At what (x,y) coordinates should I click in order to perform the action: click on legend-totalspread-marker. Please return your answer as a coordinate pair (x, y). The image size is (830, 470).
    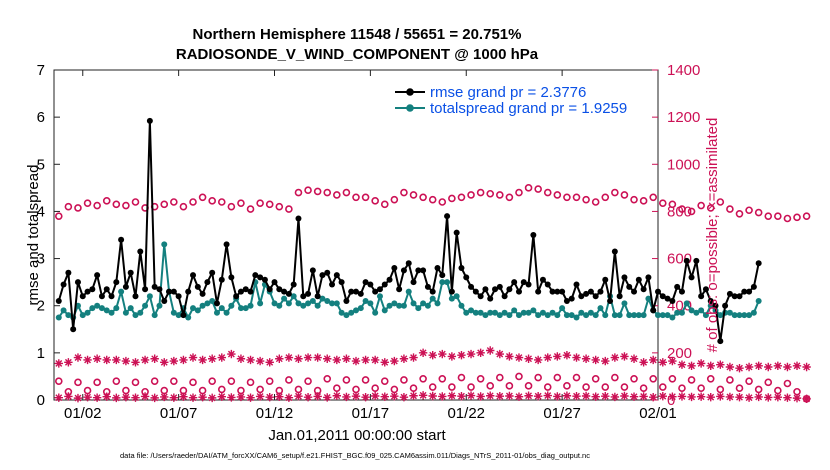
    Looking at the image, I should click on (410, 108).